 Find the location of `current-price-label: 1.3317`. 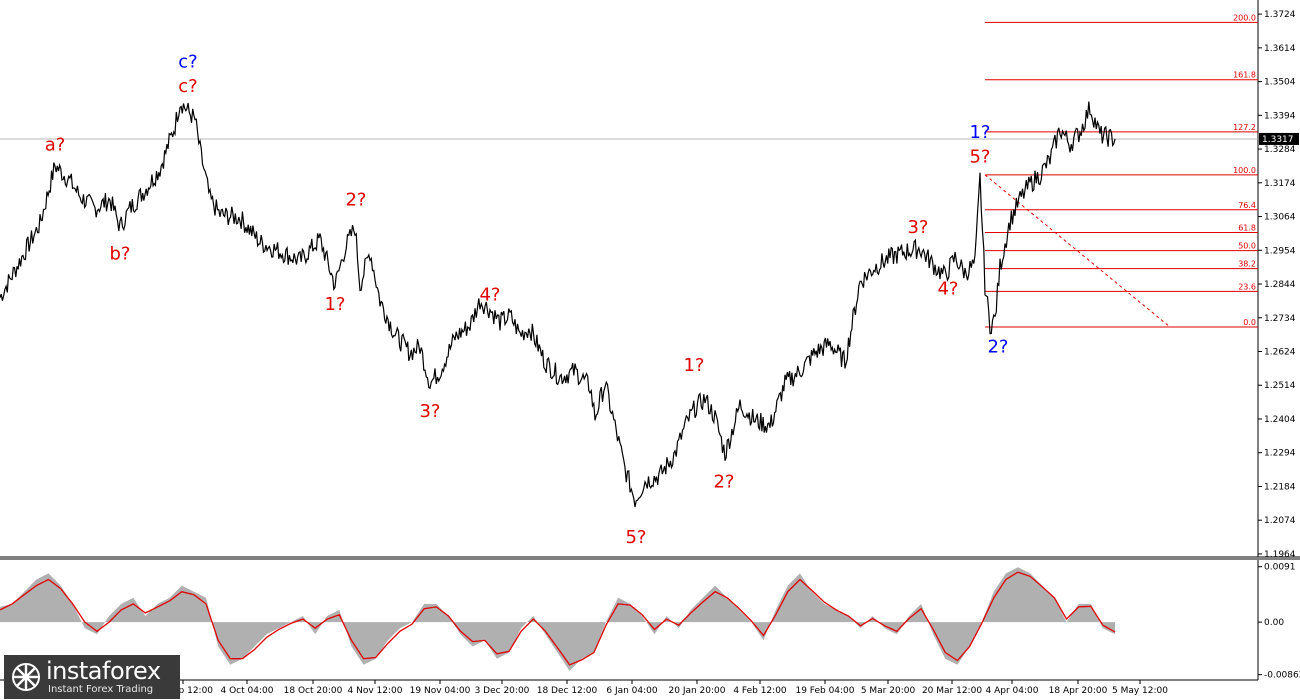

current-price-label: 1.3317 is located at coordinates (1278, 140).